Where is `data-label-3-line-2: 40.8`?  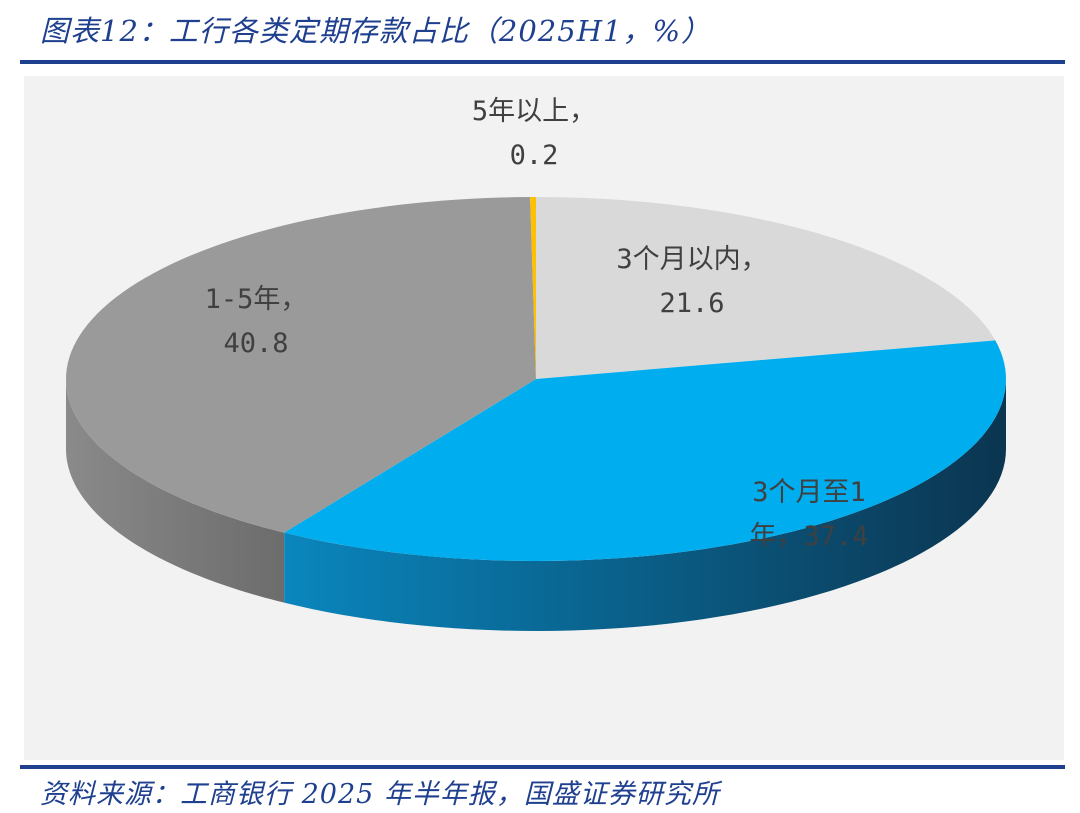 data-label-3-line-2: 40.8 is located at coordinates (255, 343).